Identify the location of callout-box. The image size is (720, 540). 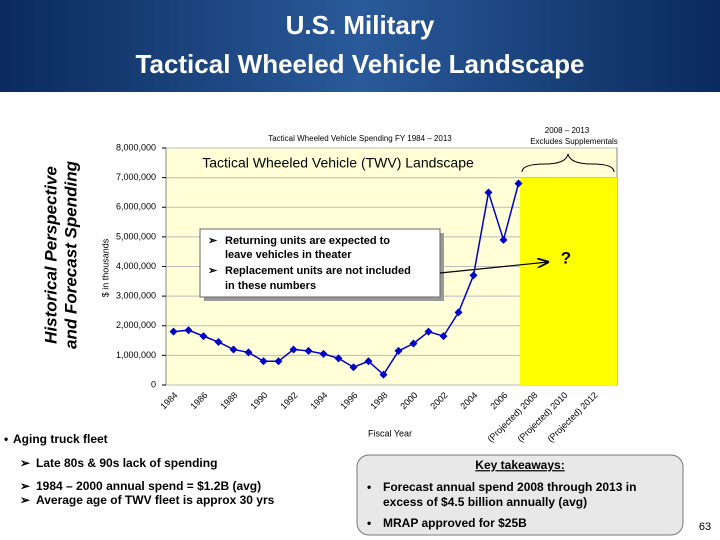
(320, 263).